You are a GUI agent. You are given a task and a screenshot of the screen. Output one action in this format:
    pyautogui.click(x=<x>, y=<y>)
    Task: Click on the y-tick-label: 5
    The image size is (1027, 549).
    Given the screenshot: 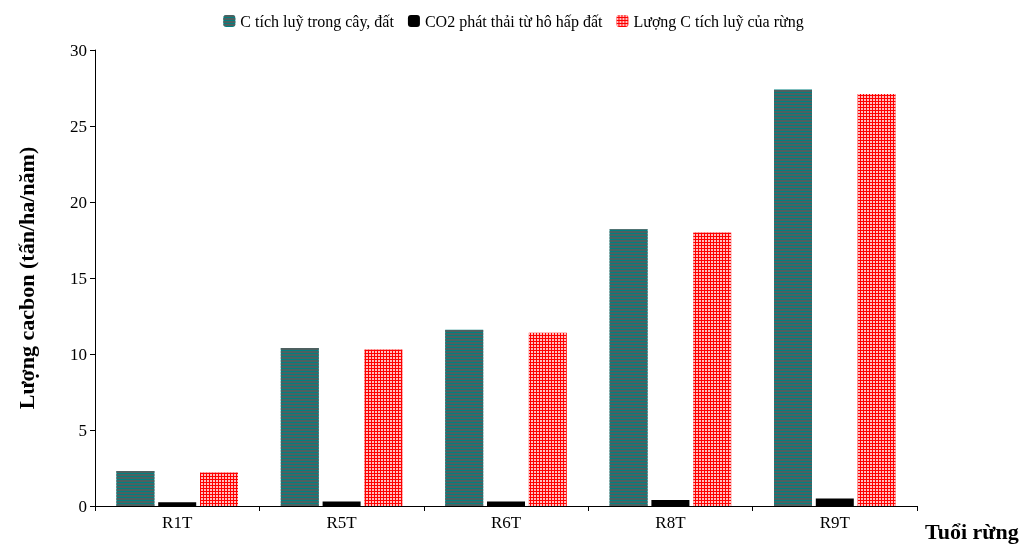 What is the action you would take?
    pyautogui.click(x=82, y=430)
    